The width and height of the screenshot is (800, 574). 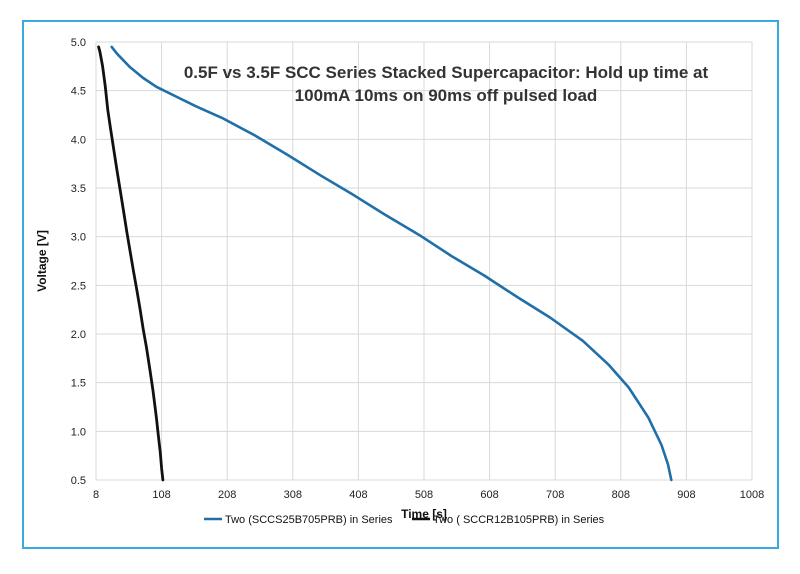 What do you see at coordinates (42, 261) in the screenshot?
I see `y-axis-label: Voltage [V]` at bounding box center [42, 261].